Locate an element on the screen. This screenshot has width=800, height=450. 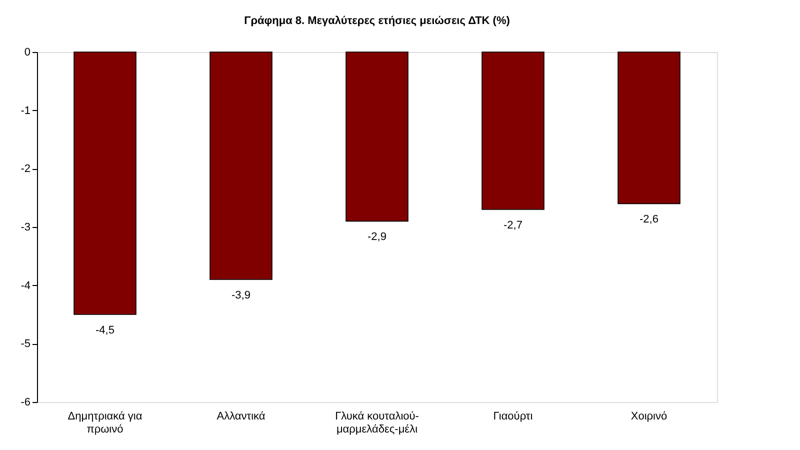
x-tick-label: Αλλαντικά is located at coordinates (241, 416).